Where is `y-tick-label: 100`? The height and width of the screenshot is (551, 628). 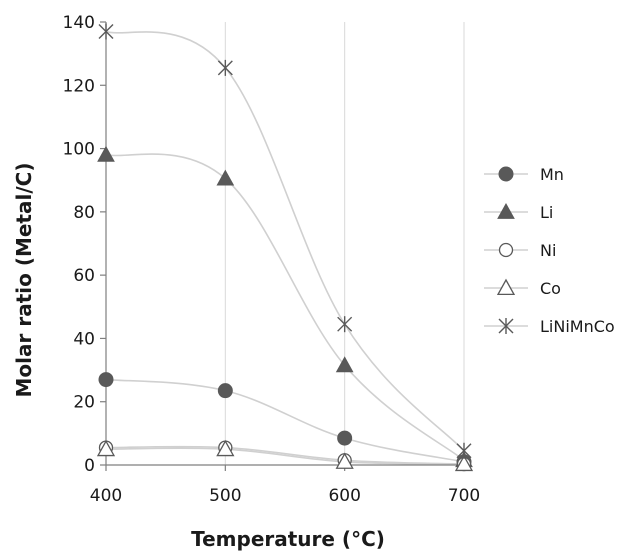
y-tick-label: 100 is located at coordinates (79, 150).